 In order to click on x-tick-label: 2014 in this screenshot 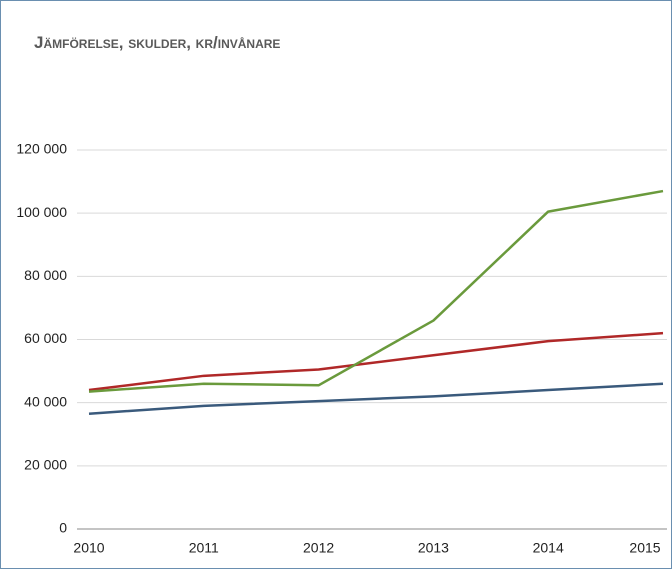, I will do `click(548, 548)`.